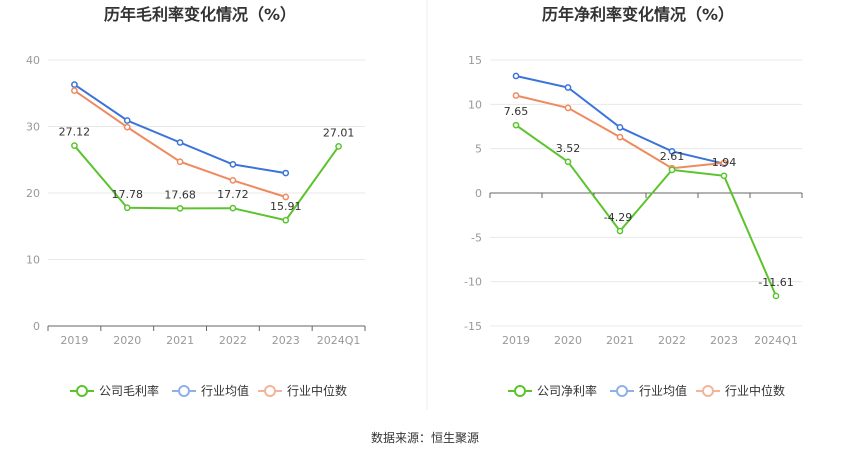 This screenshot has height=459, width=850. Describe the element at coordinates (516, 111) in the screenshot. I see `data-label: 7.65` at that location.